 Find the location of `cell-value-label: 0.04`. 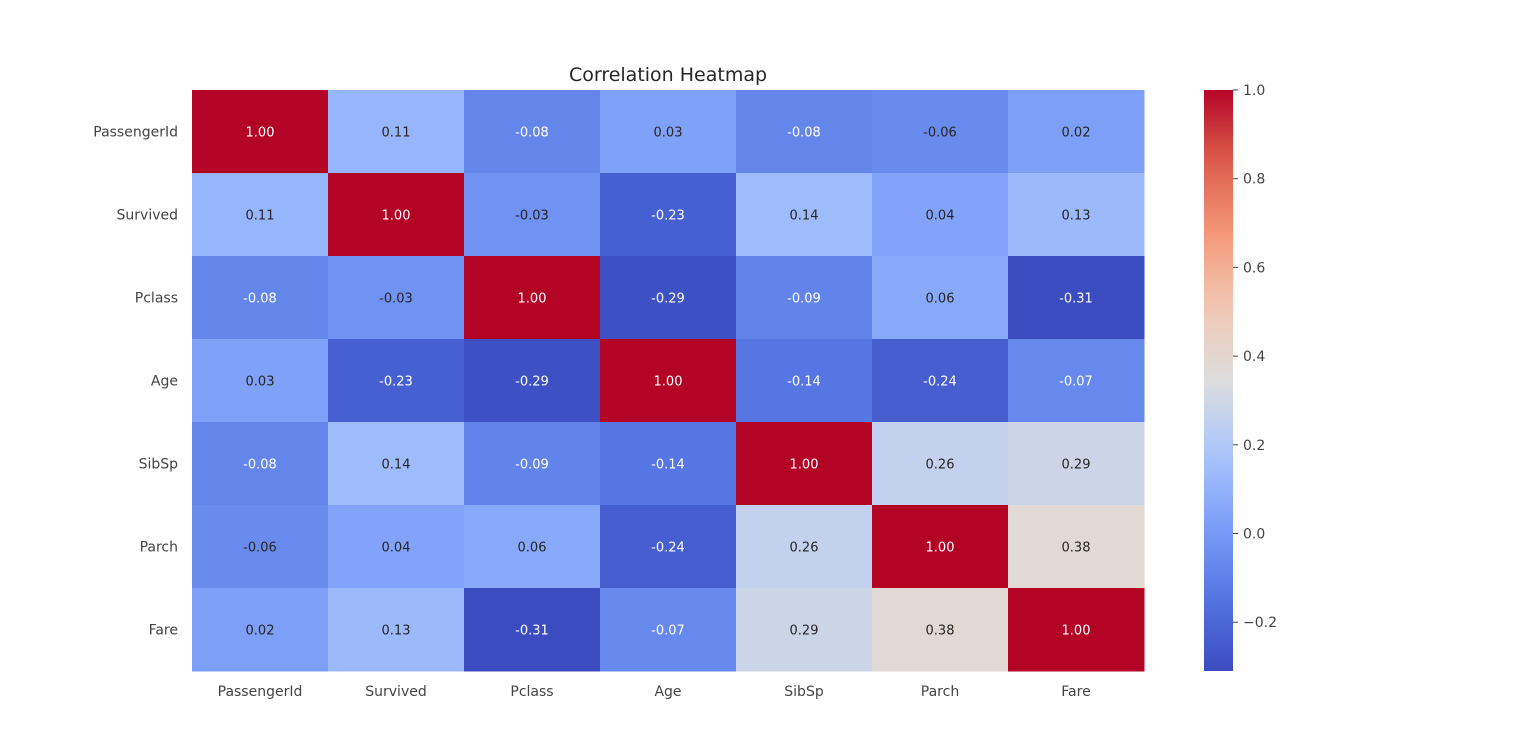

cell-value-label: 0.04 is located at coordinates (940, 216).